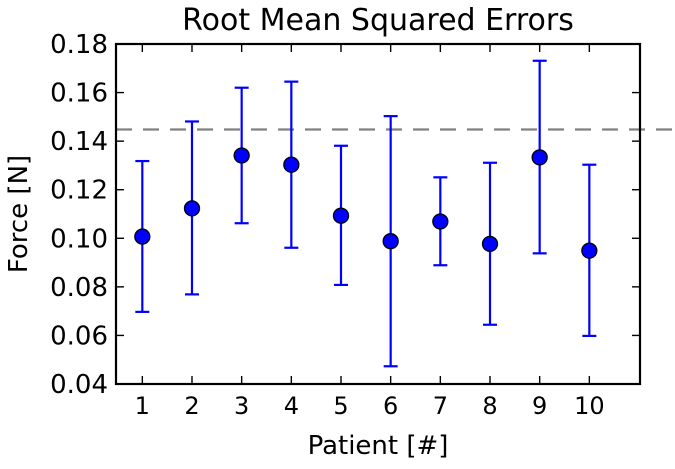 The width and height of the screenshot is (675, 469). Describe the element at coordinates (79, 191) in the screenshot. I see `y-tick-label: 0.12` at that location.